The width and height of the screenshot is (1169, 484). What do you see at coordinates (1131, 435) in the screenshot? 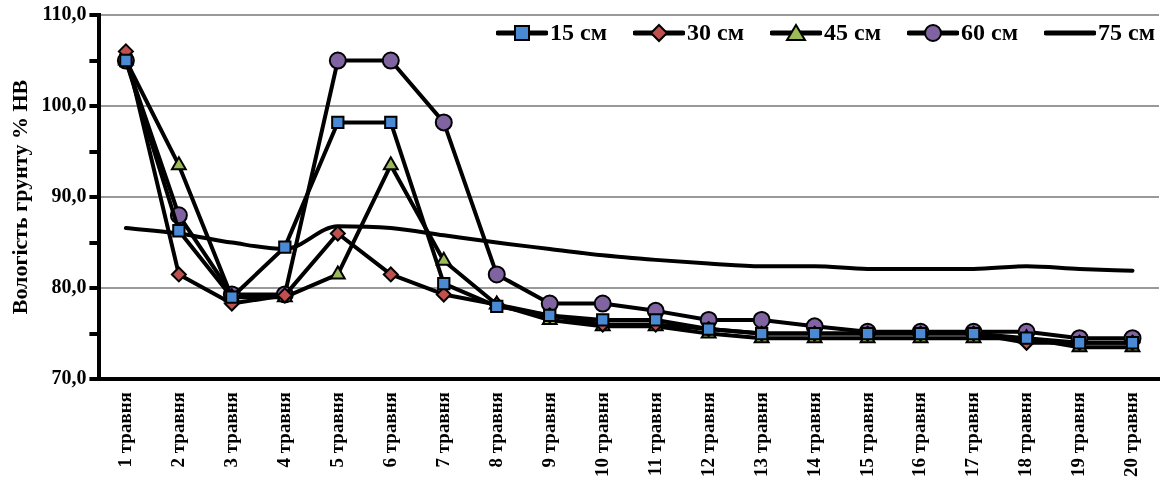
I see `x-tick-label: 20 травня` at bounding box center [1131, 435].